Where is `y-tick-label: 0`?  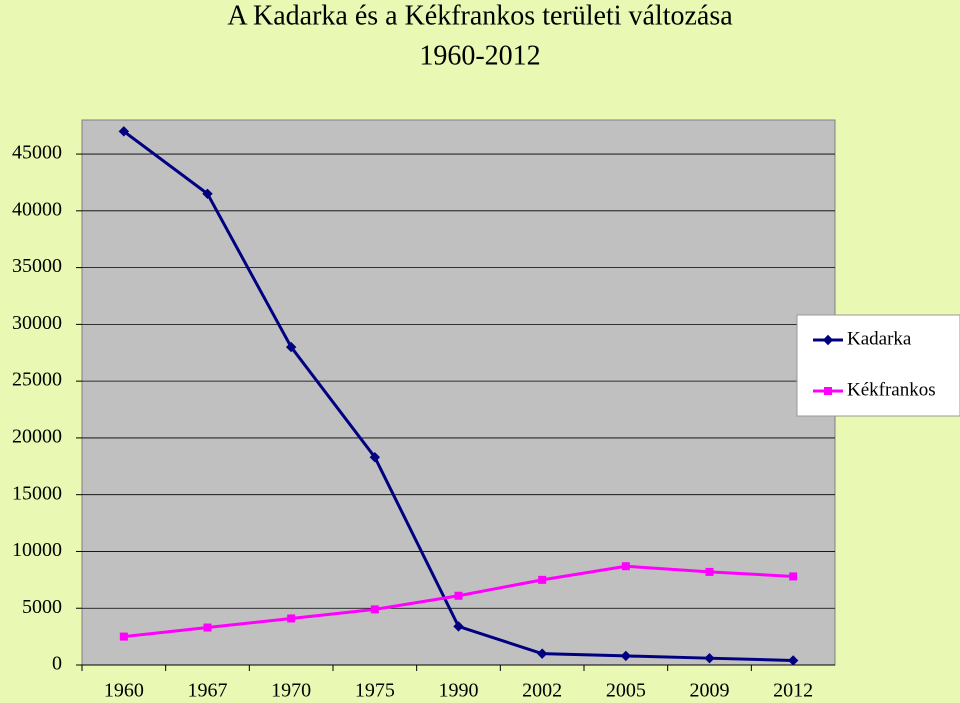 y-tick-label: 0 is located at coordinates (57, 664).